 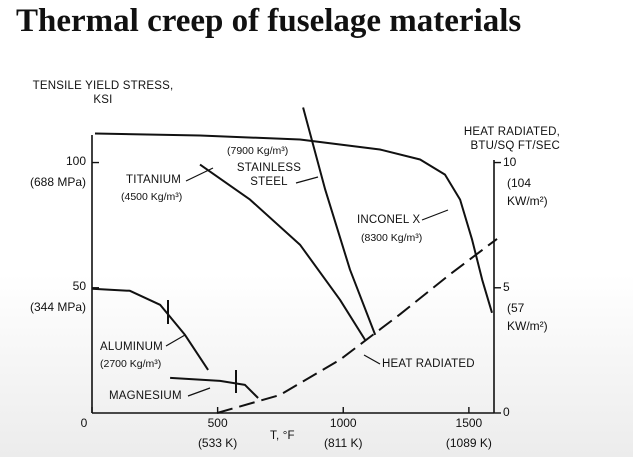 What do you see at coordinates (269, 175) in the screenshot?
I see `series-label: STAINLESS STEEL` at bounding box center [269, 175].